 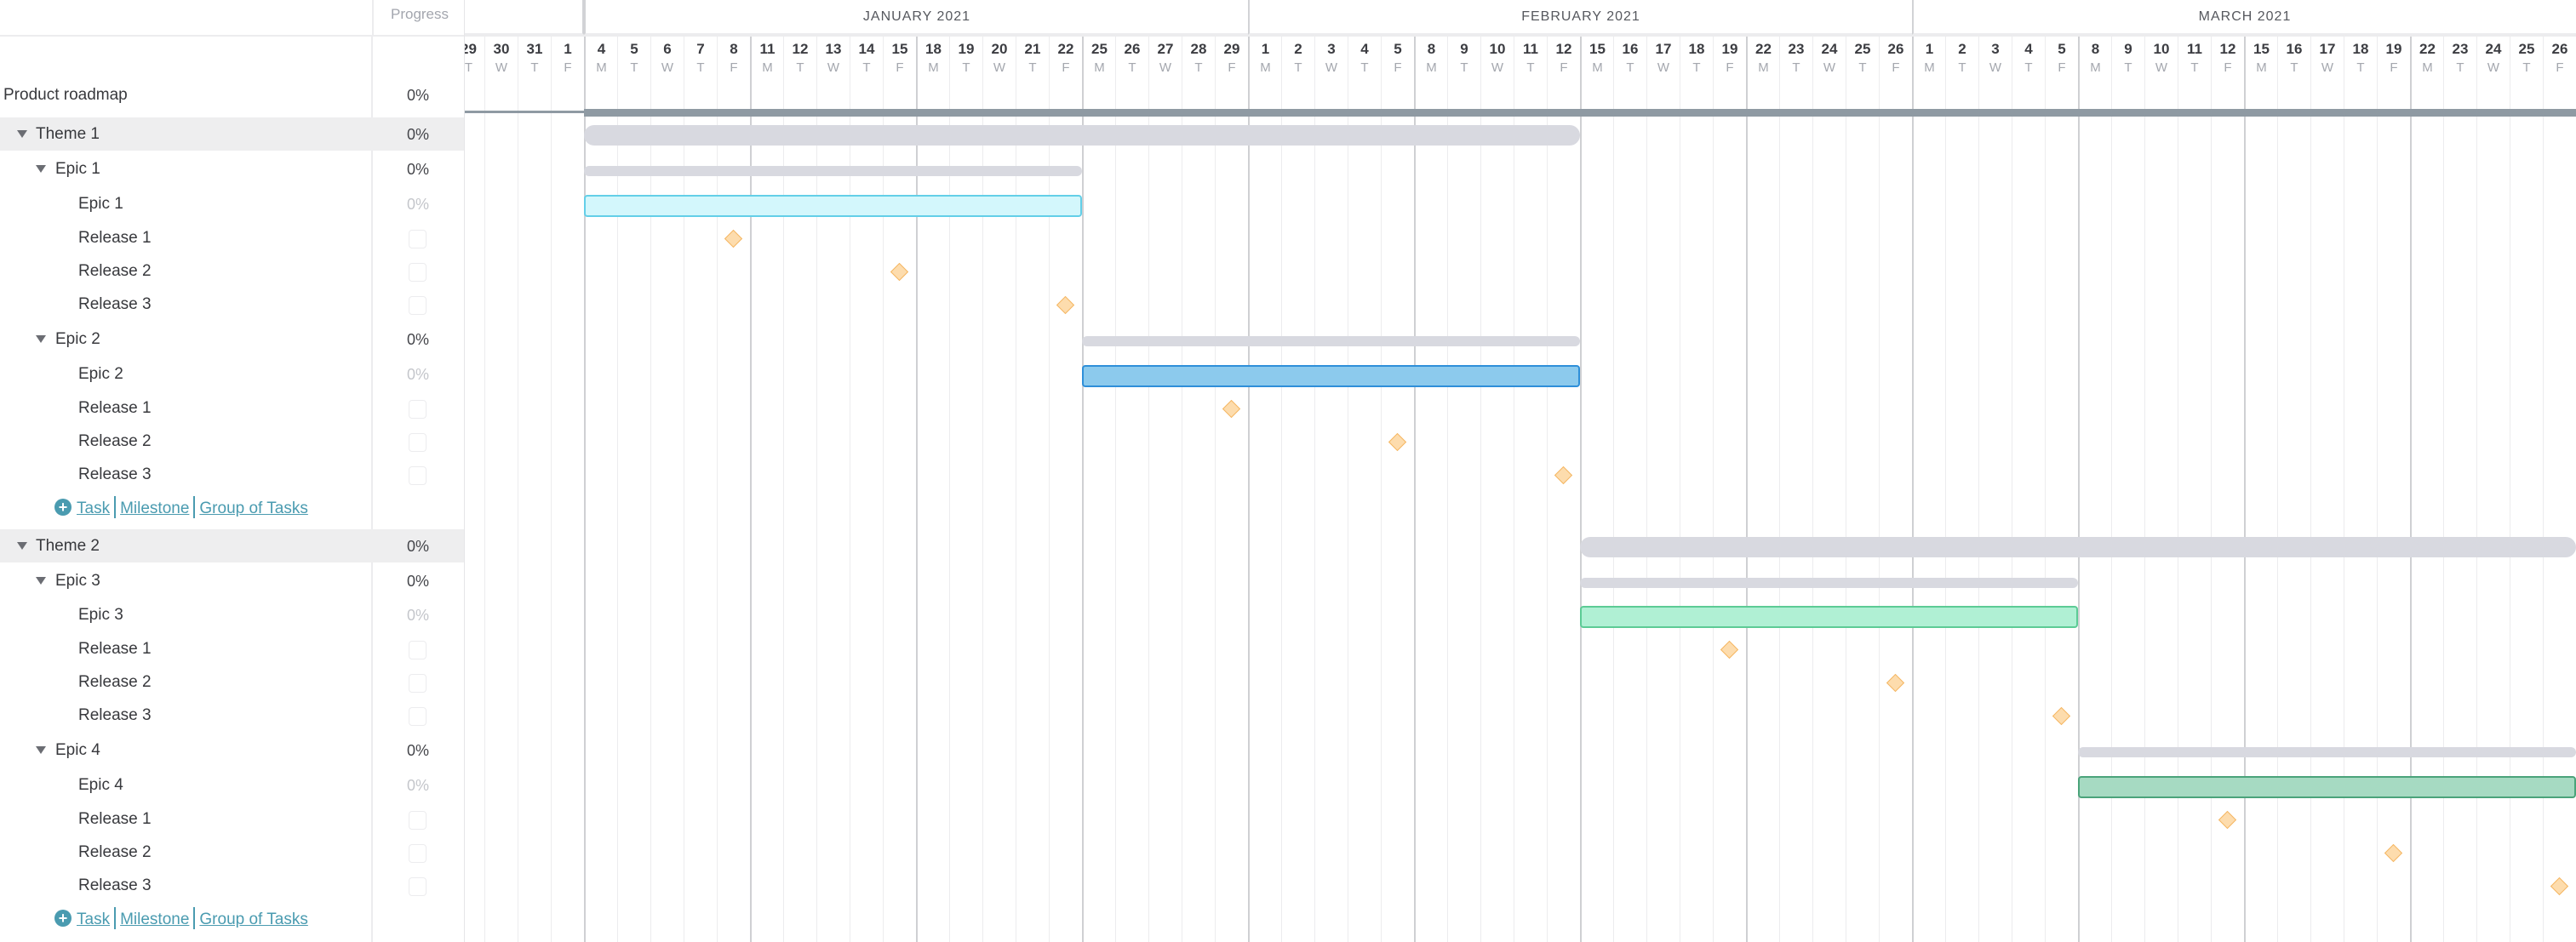 What do you see at coordinates (77, 750) in the screenshot?
I see `task-name: Epic 4` at bounding box center [77, 750].